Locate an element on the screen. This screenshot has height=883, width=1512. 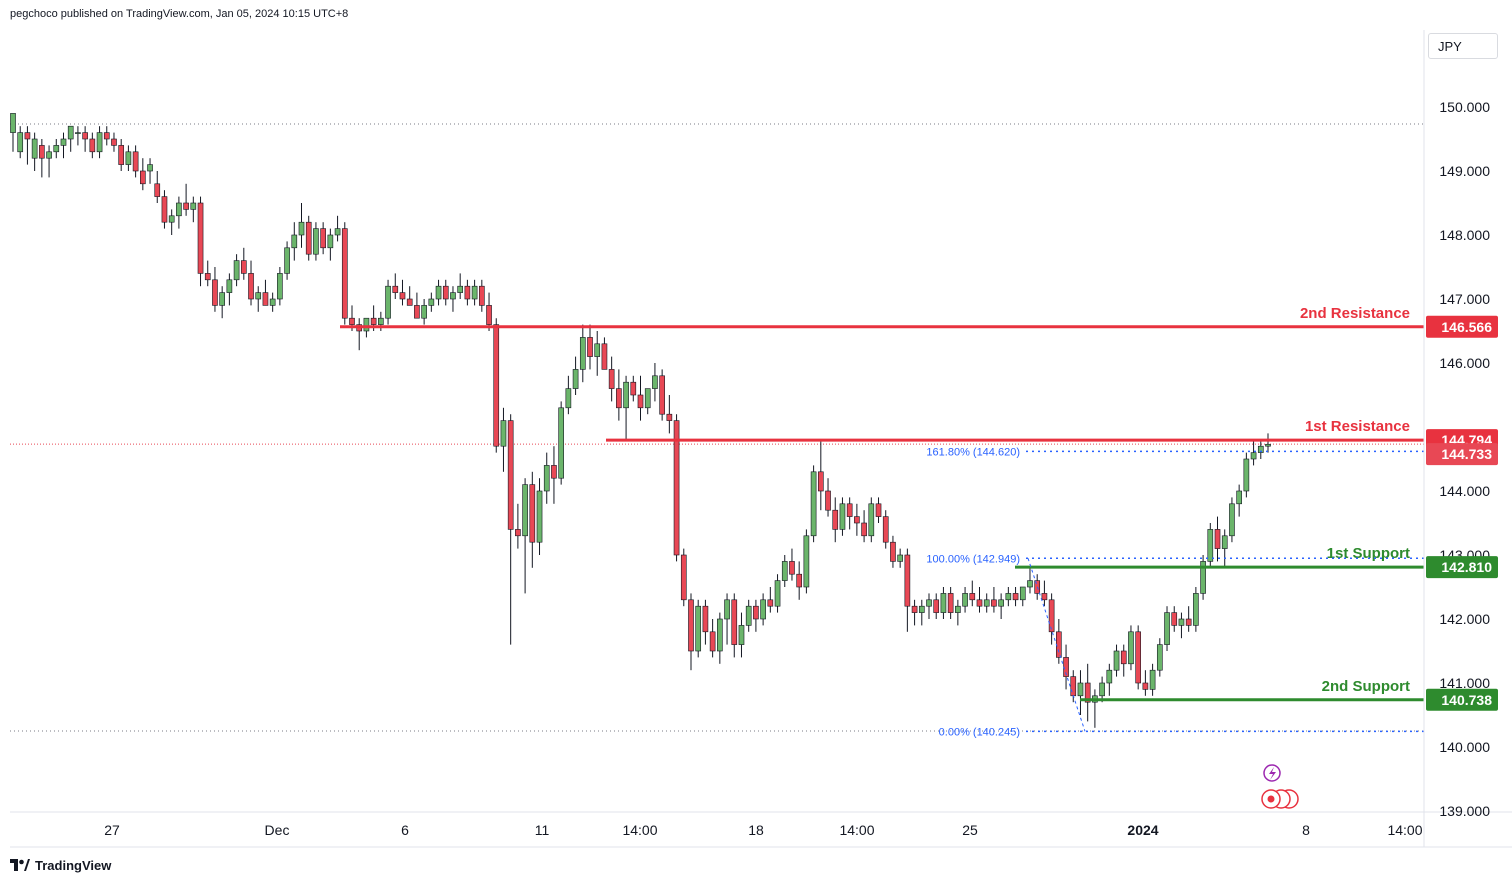
tradingview-logo: TradingView is located at coordinates (60, 865).